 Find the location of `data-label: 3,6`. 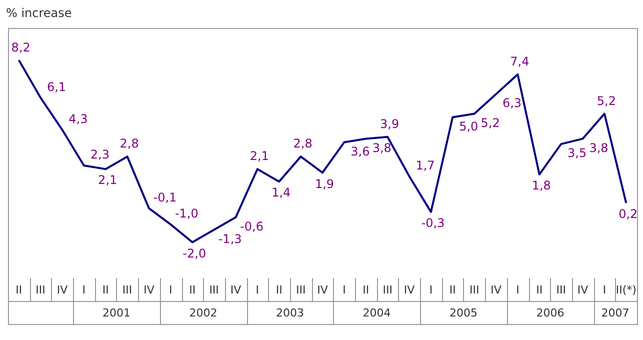

data-label: 3,6 is located at coordinates (360, 151).